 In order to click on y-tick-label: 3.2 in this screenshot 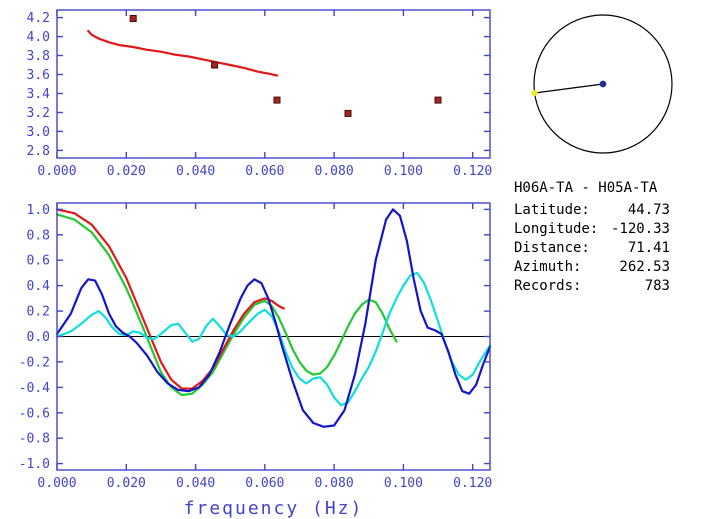, I will do `click(38, 113)`.